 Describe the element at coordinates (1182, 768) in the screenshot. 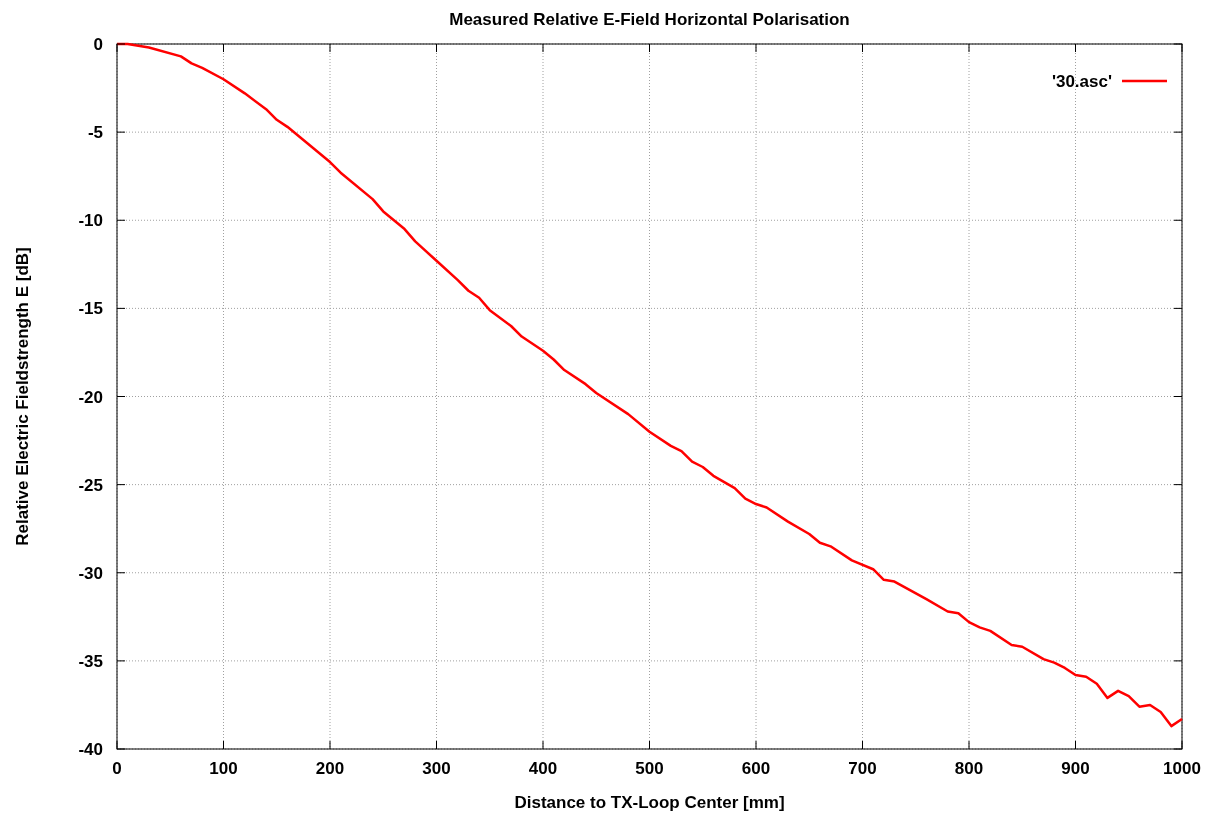

I see `x-tick-label: 1000` at that location.